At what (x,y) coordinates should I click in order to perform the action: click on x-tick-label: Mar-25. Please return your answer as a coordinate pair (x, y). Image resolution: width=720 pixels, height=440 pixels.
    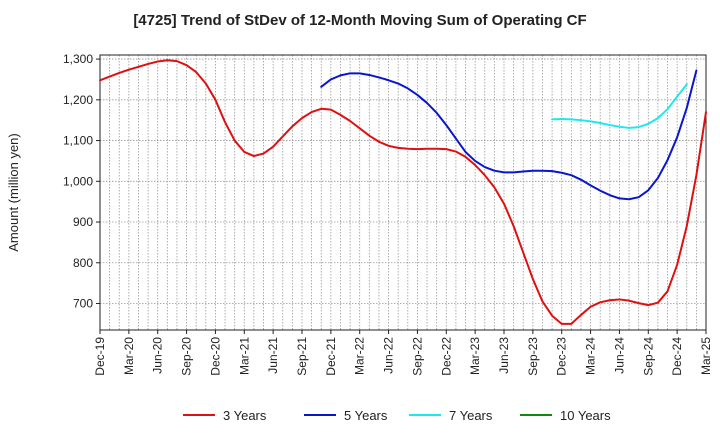
    Looking at the image, I should click on (706, 356).